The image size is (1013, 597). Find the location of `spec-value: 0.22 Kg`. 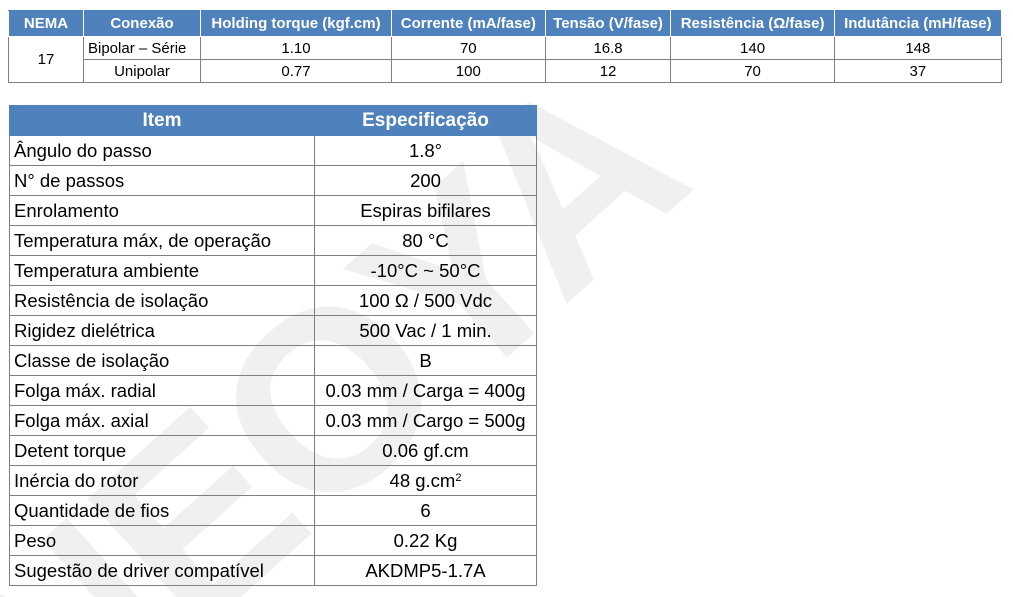

spec-value: 0.22 Kg is located at coordinates (425, 540).